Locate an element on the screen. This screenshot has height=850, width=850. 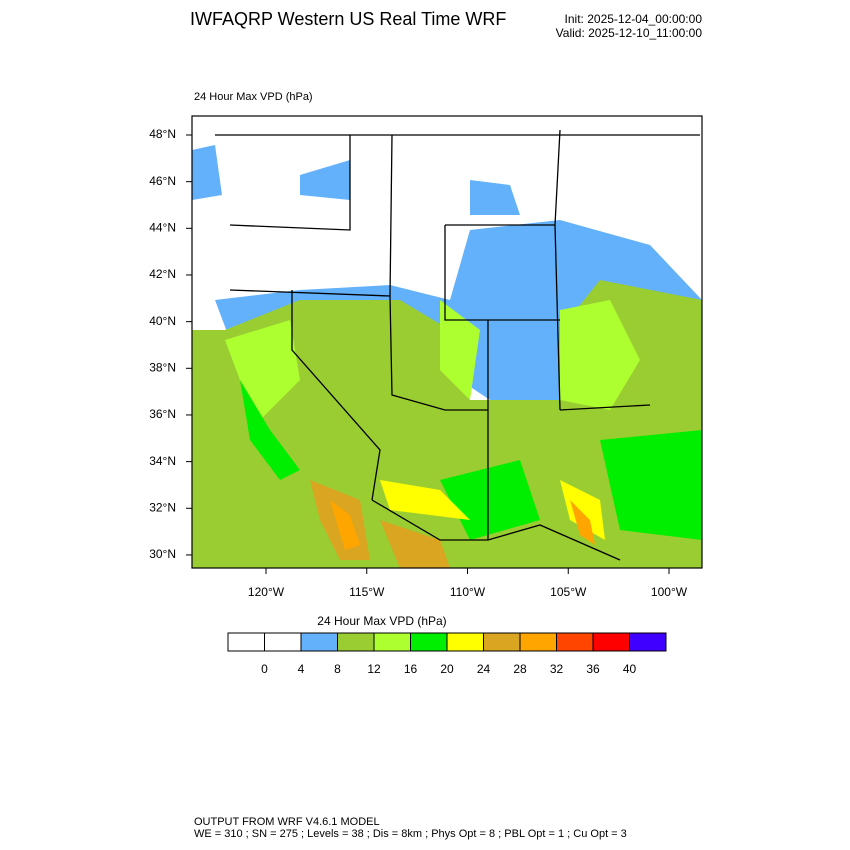
lon-label: 115°W is located at coordinates (367, 592).